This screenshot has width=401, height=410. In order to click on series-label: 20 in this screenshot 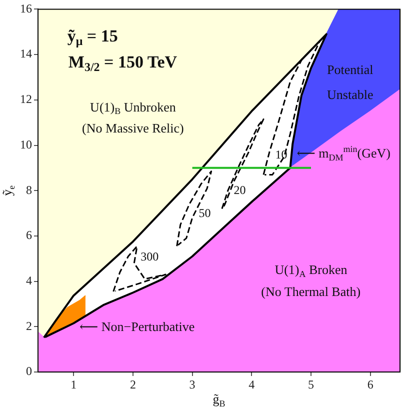, I will do `click(240, 189)`.